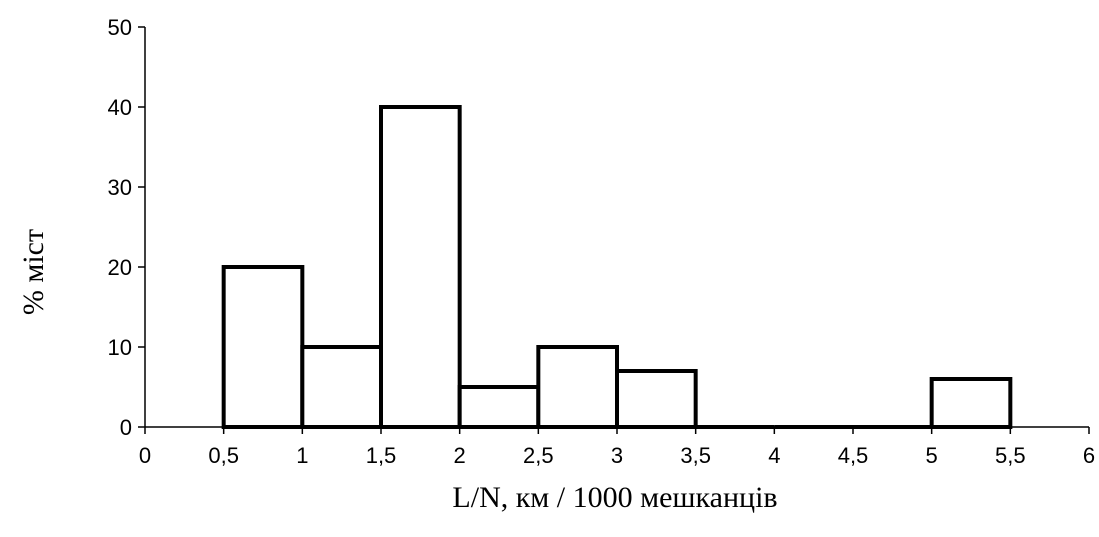 This screenshot has width=1099, height=537. I want to click on x-tick-label: 5, so click(932, 455).